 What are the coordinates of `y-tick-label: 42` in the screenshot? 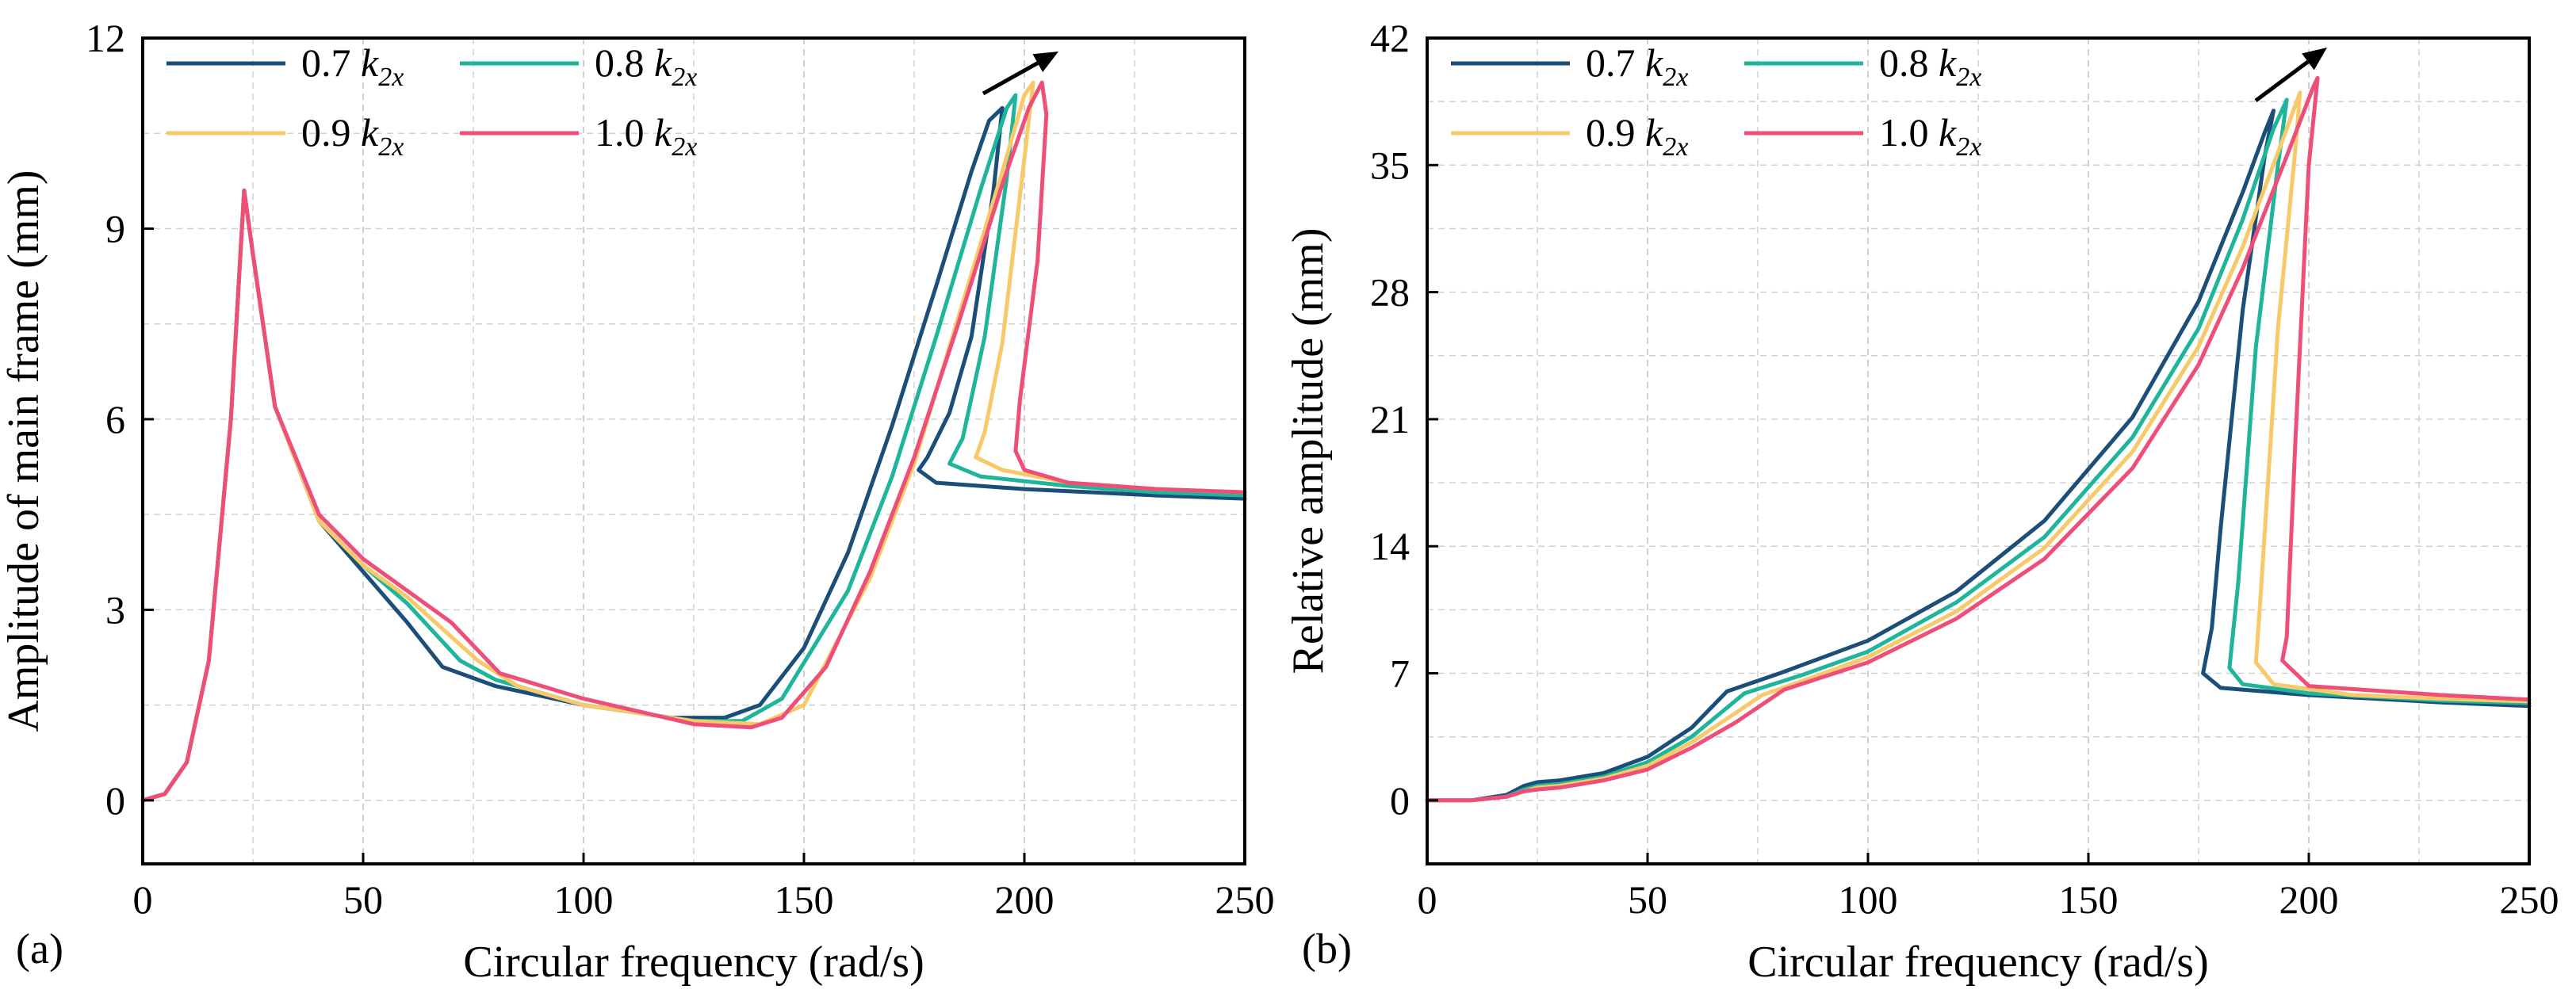 It's located at (1390, 38).